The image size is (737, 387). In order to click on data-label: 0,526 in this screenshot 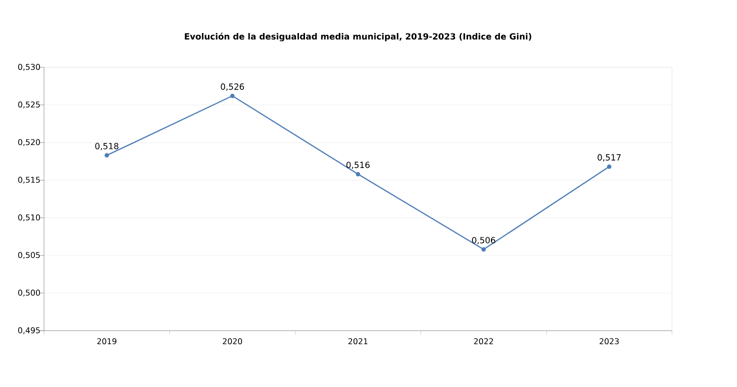, I will do `click(232, 87)`.